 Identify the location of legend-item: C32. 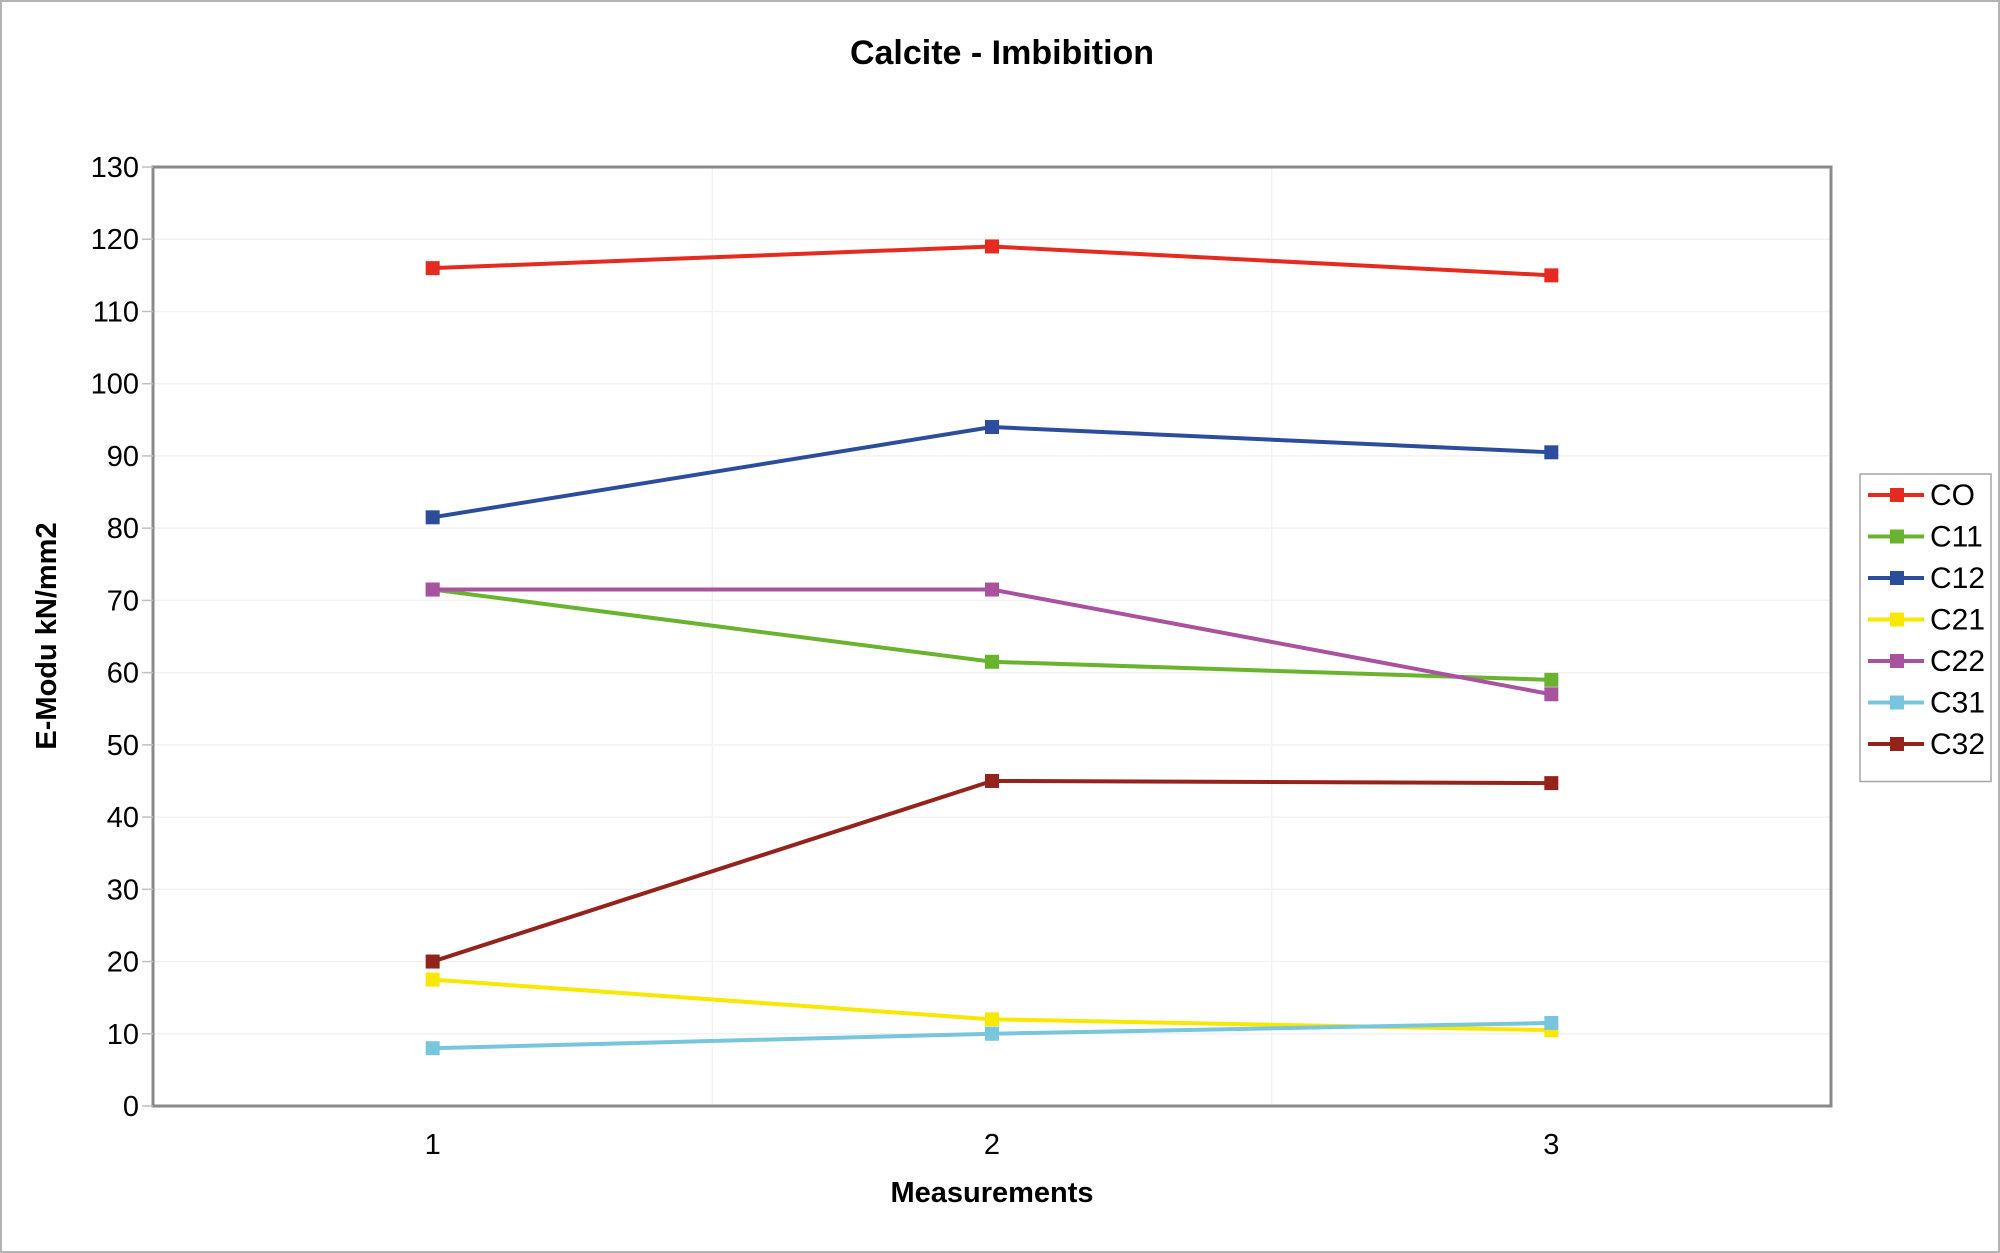
(1926, 744).